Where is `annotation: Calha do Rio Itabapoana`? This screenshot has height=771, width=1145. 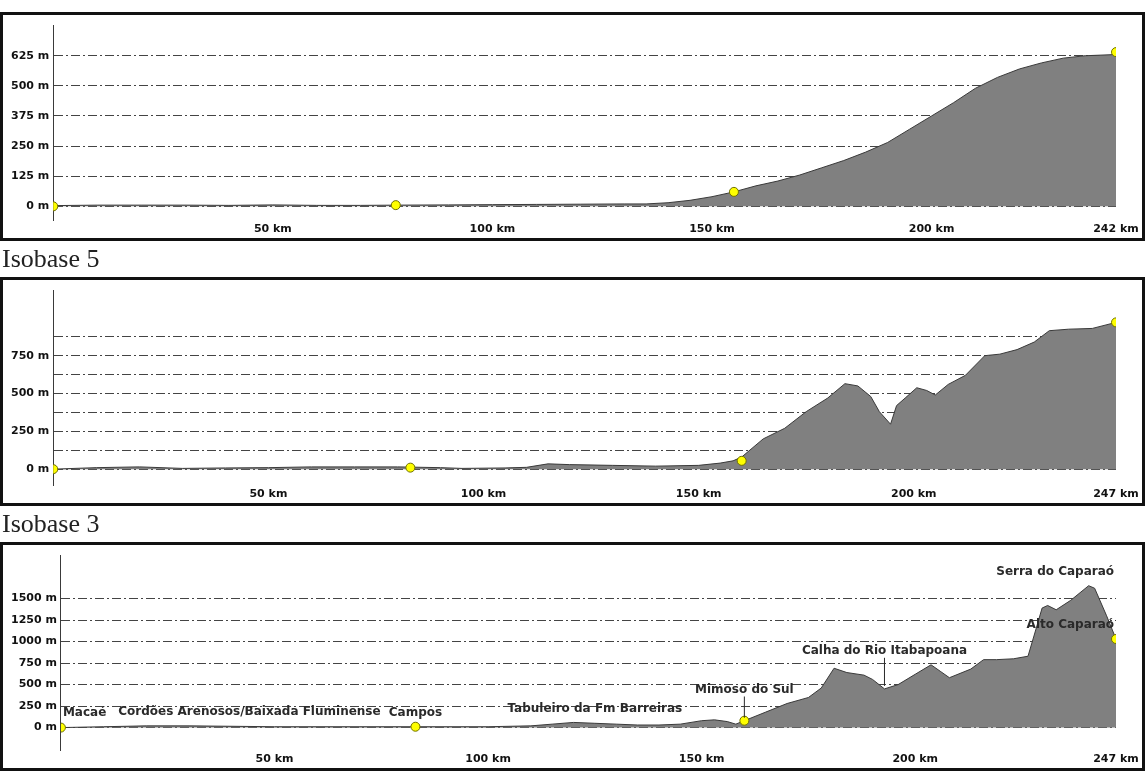
annotation: Calha do Rio Itabapoana is located at coordinates (884, 649).